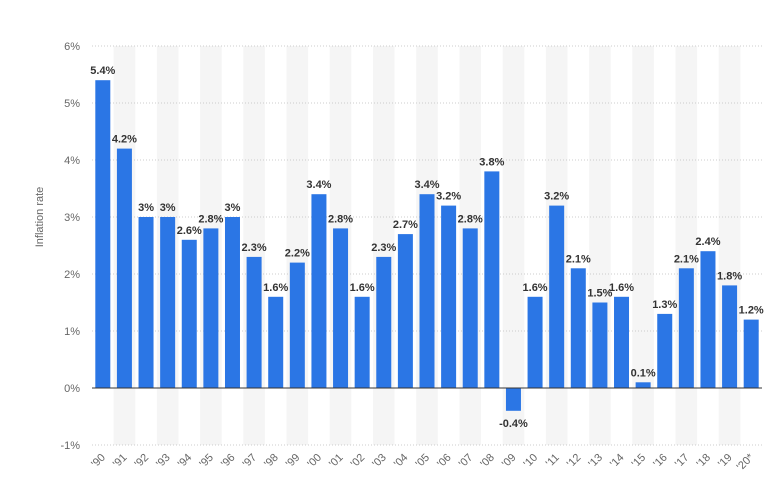  Describe the element at coordinates (531, 461) in the screenshot. I see `x-tick-label: '10` at that location.